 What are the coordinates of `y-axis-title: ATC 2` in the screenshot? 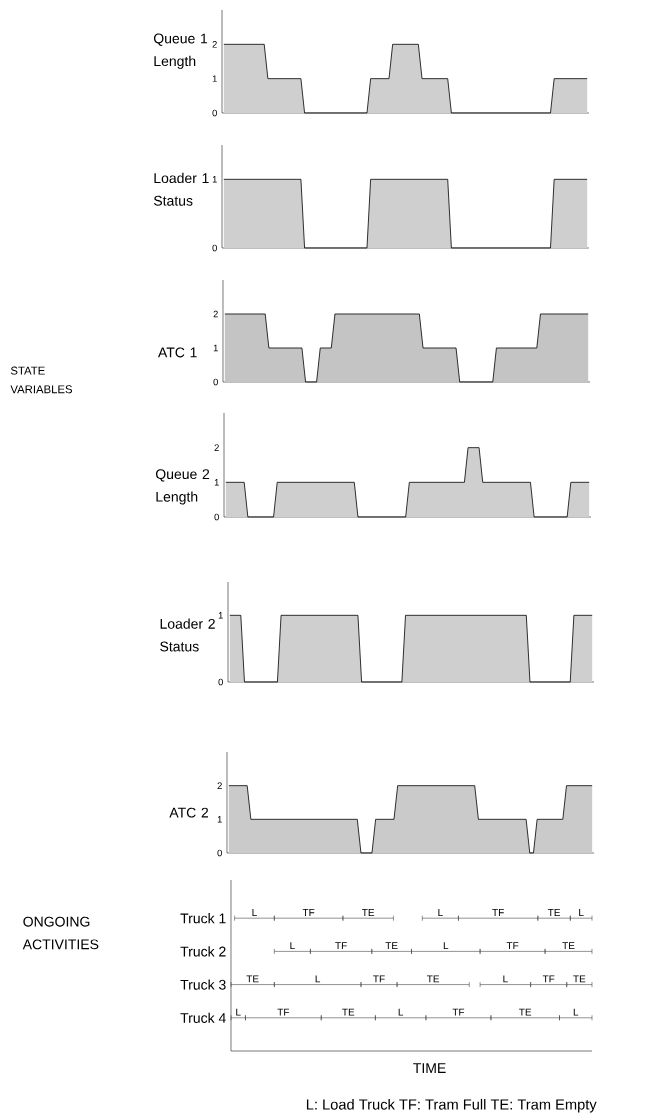 It's located at (189, 812).